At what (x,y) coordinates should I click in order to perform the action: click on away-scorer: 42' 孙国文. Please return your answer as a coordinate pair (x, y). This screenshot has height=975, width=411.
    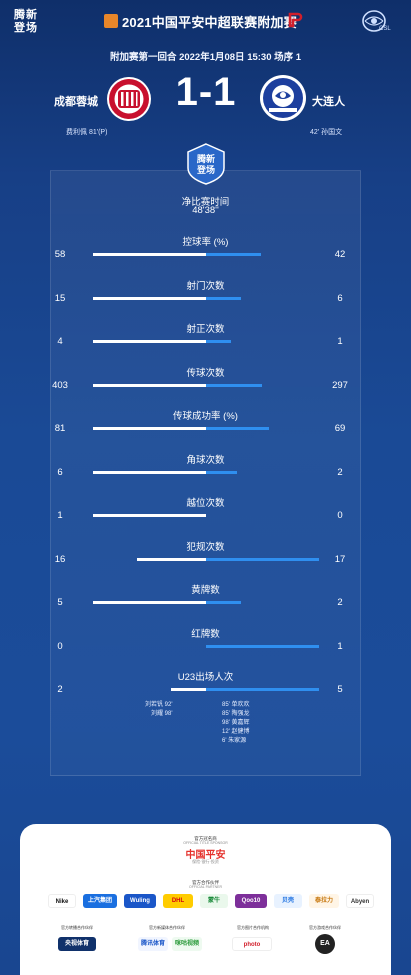
    Looking at the image, I should click on (326, 132).